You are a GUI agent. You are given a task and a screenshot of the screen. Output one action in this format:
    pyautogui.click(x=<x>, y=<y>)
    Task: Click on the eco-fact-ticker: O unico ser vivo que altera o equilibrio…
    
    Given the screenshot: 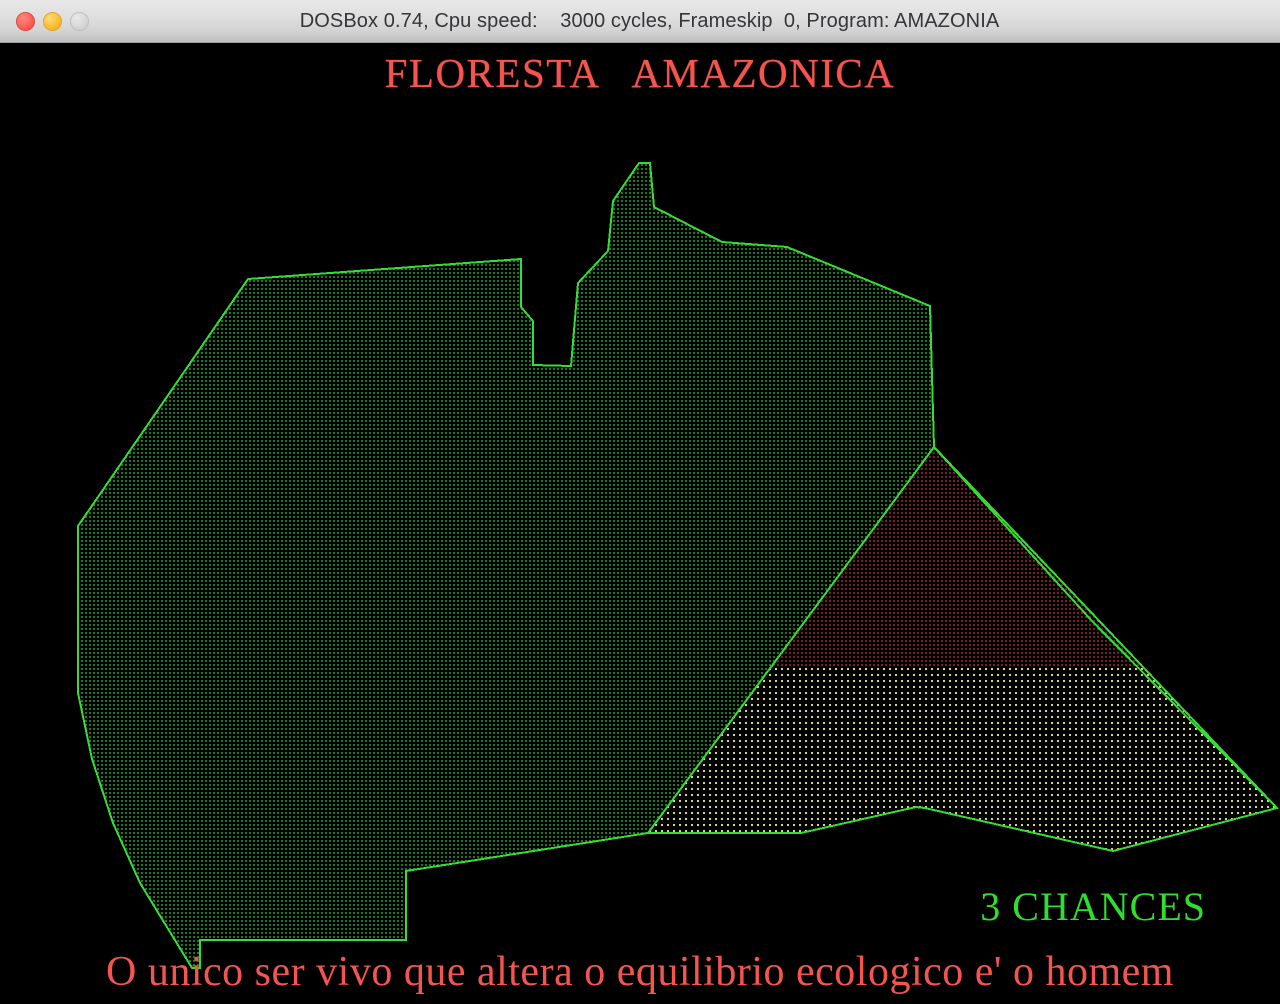 What is the action you would take?
    pyautogui.click(x=640, y=972)
    